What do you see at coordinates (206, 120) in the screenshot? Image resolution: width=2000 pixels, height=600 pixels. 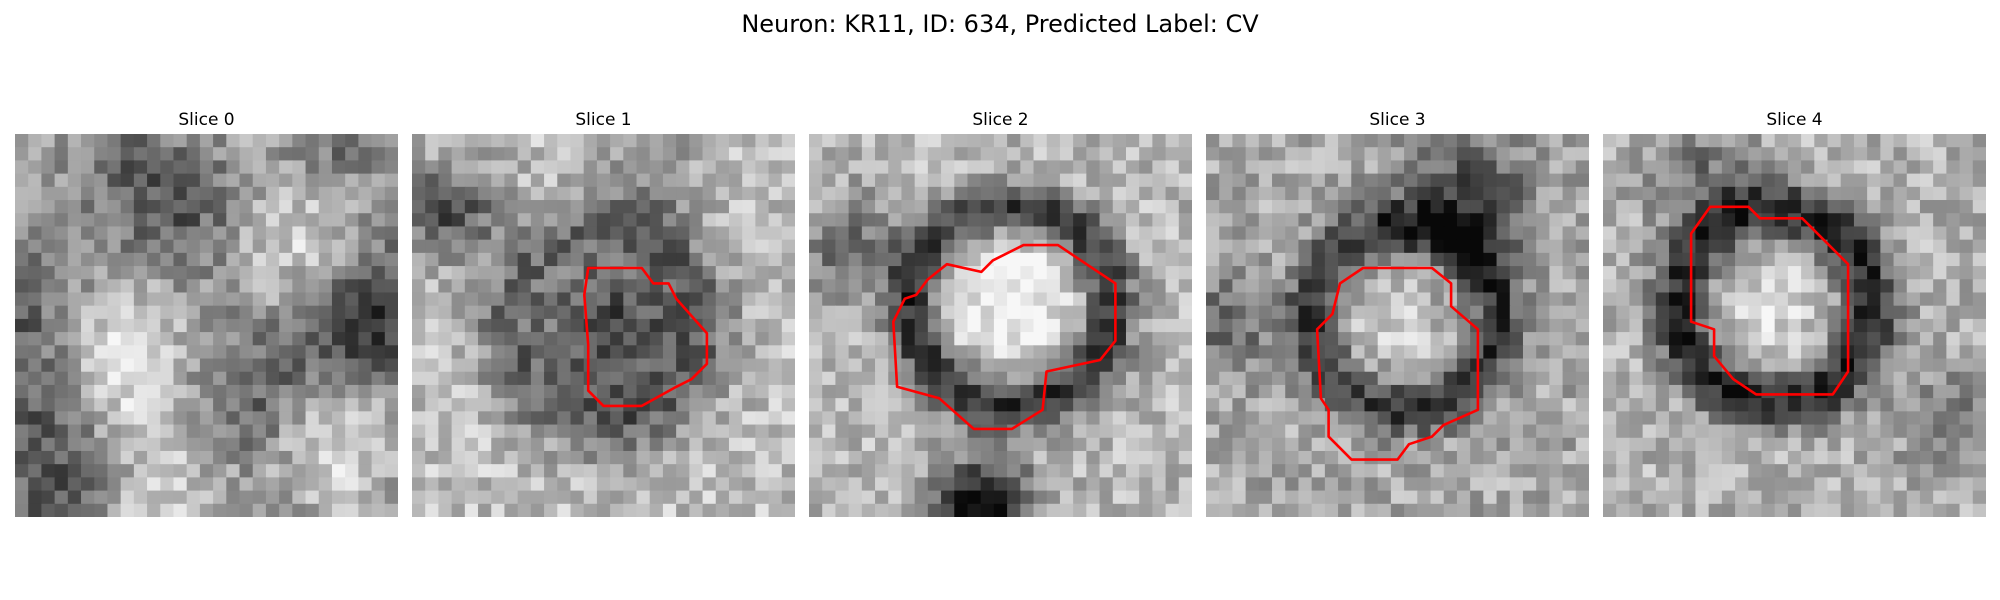 I see `slice-title-0: Slice 0` at bounding box center [206, 120].